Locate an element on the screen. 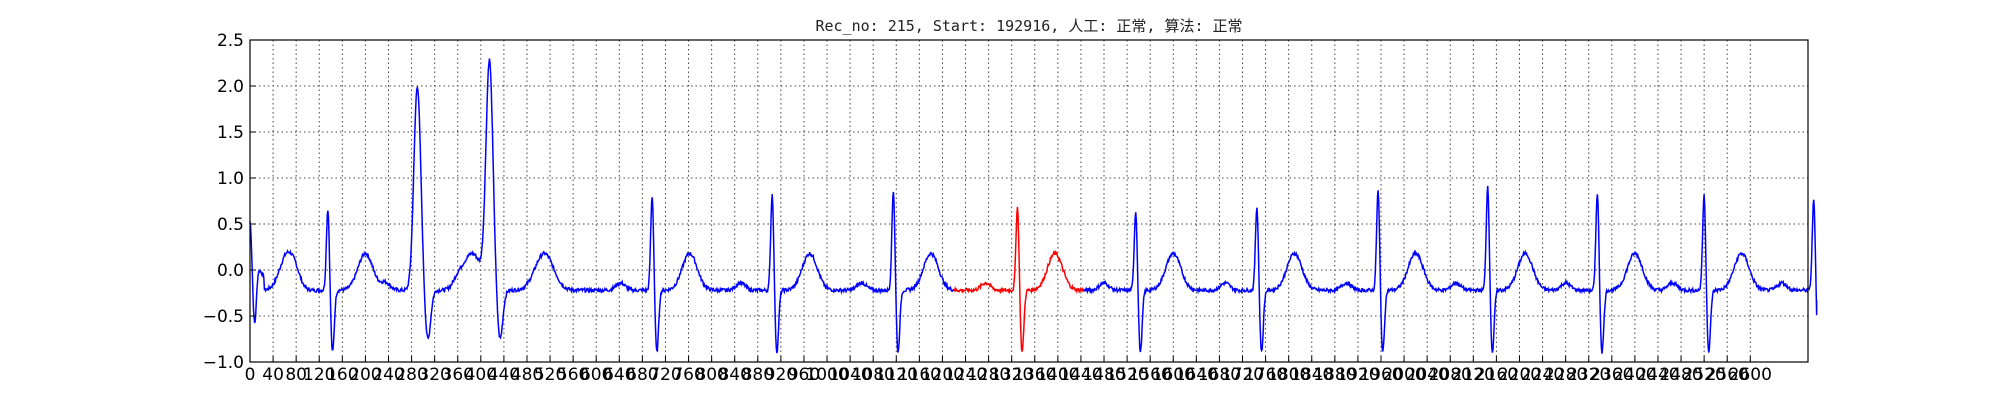 Image resolution: width=2000 pixels, height=400 pixels. x-tick-label: 920 is located at coordinates (781, 375).